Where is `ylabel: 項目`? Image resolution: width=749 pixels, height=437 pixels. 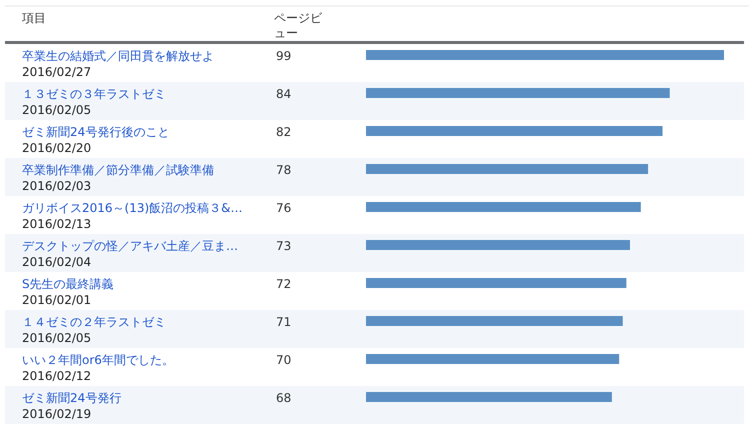 ylabel: 項目 is located at coordinates (34, 18).